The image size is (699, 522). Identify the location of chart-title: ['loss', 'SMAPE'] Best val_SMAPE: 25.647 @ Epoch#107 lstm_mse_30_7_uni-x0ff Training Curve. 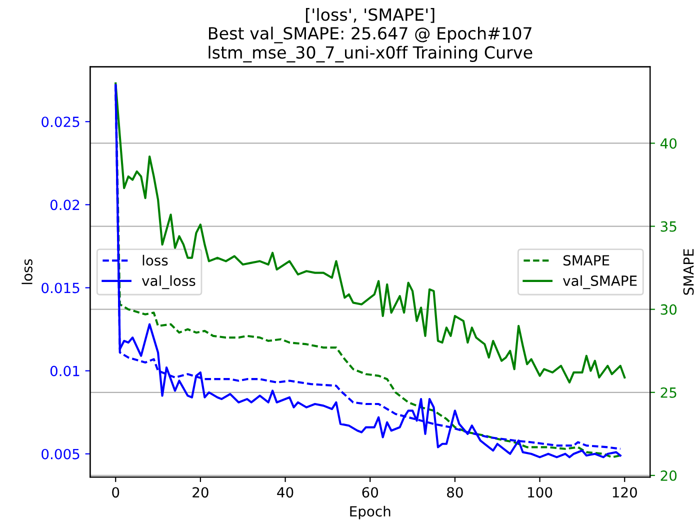
(370, 35).